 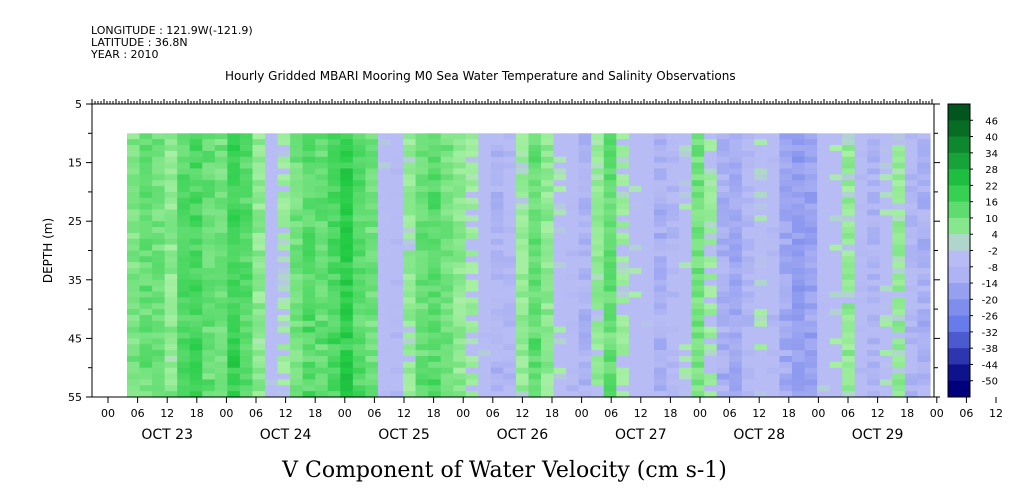 I want to click on x-date-label: OCT 27, so click(x=641, y=435).